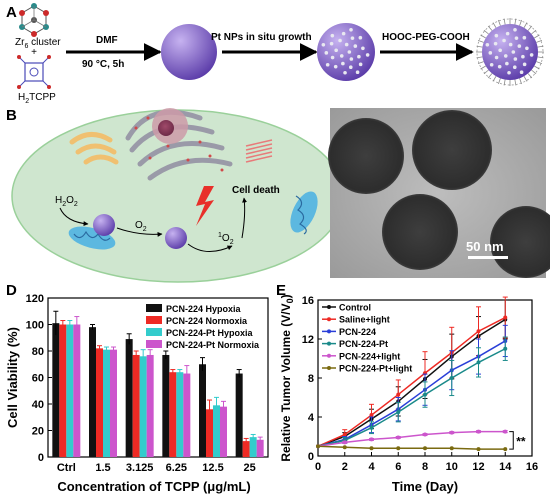 The width and height of the screenshot is (550, 498). Describe the element at coordinates (153, 486) in the screenshot. I see `x-axis-label: Concentration of TCPP (μg/mL)` at that location.